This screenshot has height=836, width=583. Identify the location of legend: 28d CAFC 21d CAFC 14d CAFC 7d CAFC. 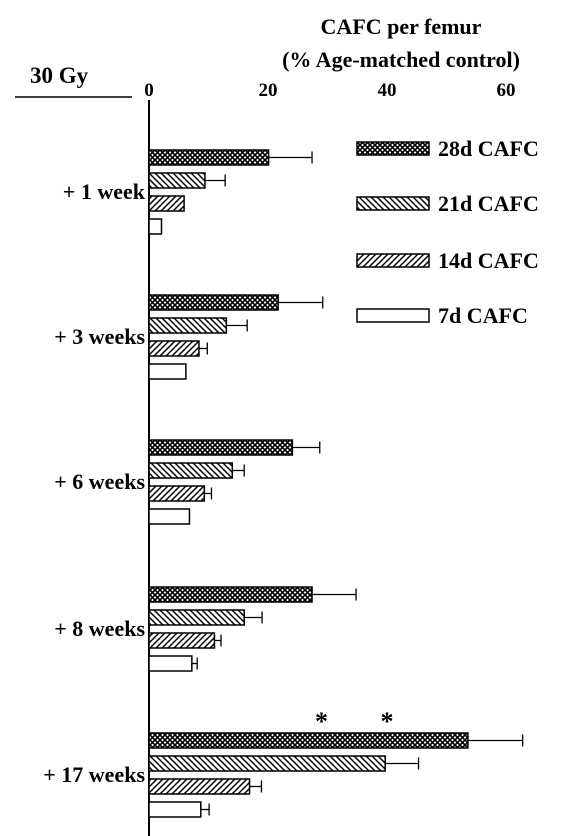
(447, 232).